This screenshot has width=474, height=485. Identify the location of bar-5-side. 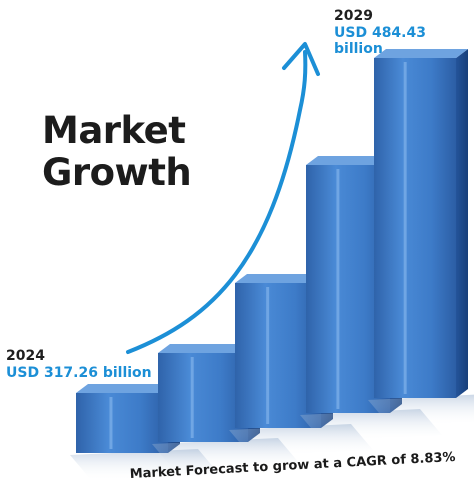
(462, 223).